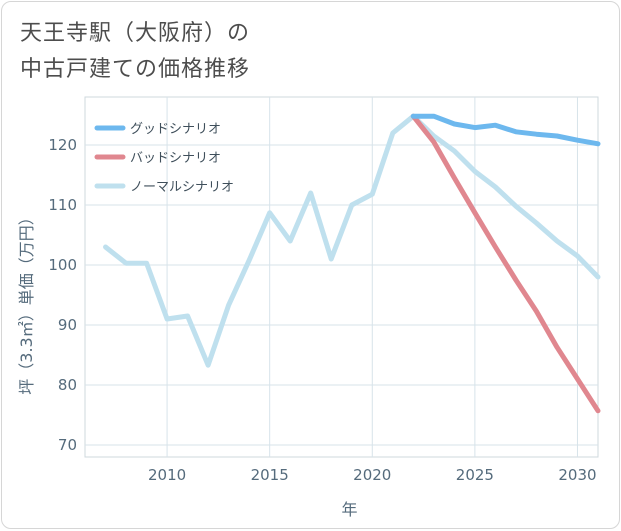  Describe the element at coordinates (167, 475) in the screenshot. I see `x-tick-label: 2010` at that location.